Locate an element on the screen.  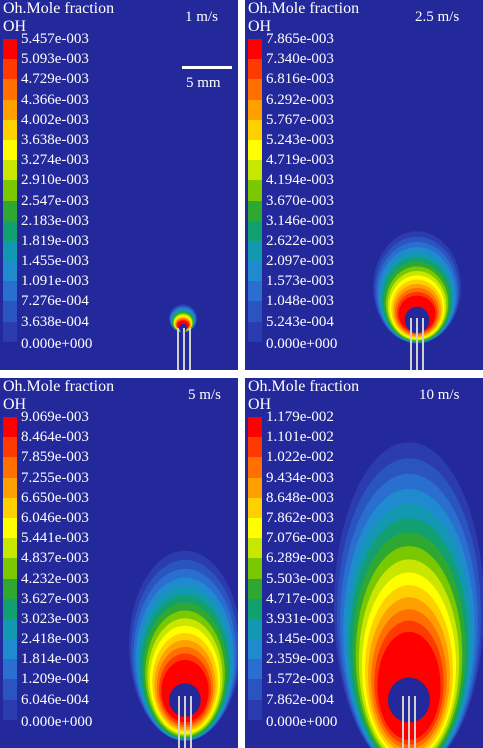
legend-value: 1.819e-003 is located at coordinates (55, 240).